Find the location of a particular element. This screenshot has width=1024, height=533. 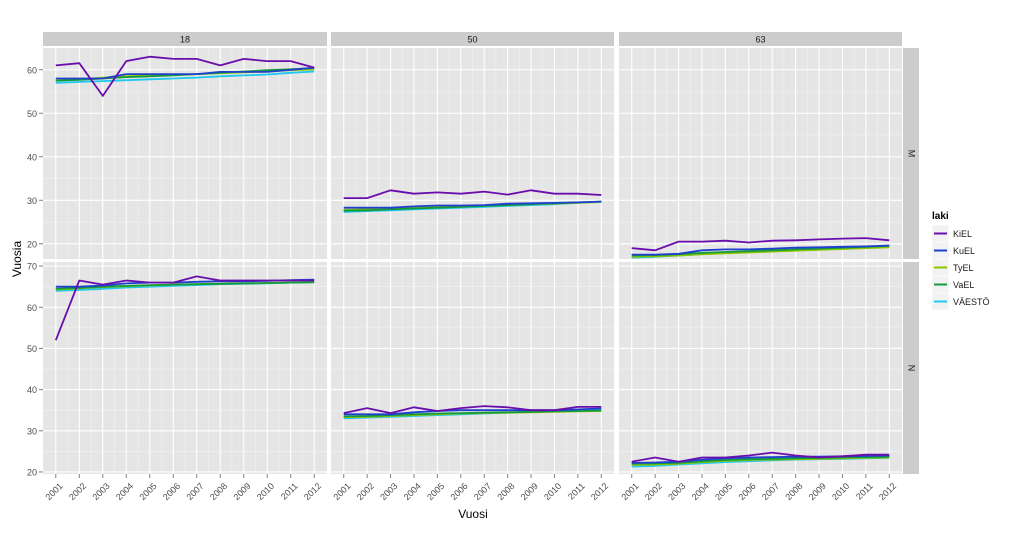

legend-item-kuel: KuEL is located at coordinates (953, 250).